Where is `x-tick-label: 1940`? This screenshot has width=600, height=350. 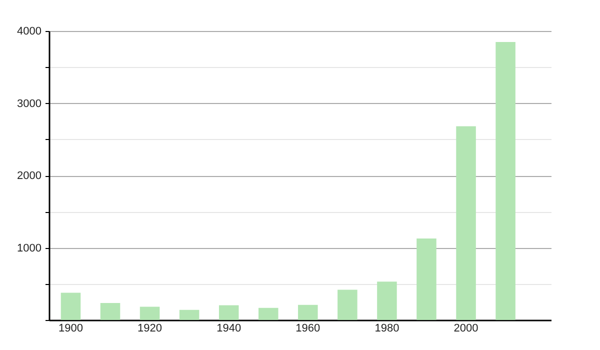 x-tick-label: 1940 is located at coordinates (229, 328).